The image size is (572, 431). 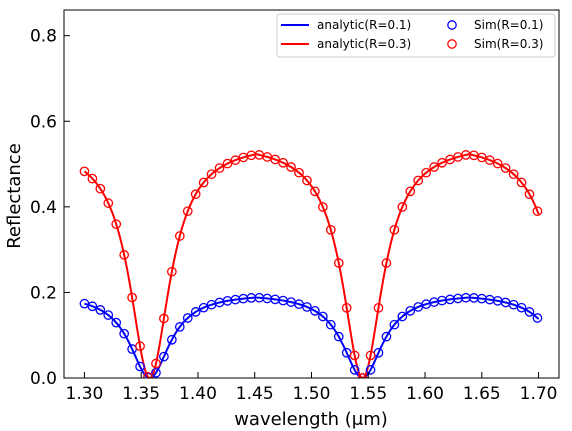 What do you see at coordinates (198, 394) in the screenshot?
I see `x-tick-label: 1.40` at bounding box center [198, 394].